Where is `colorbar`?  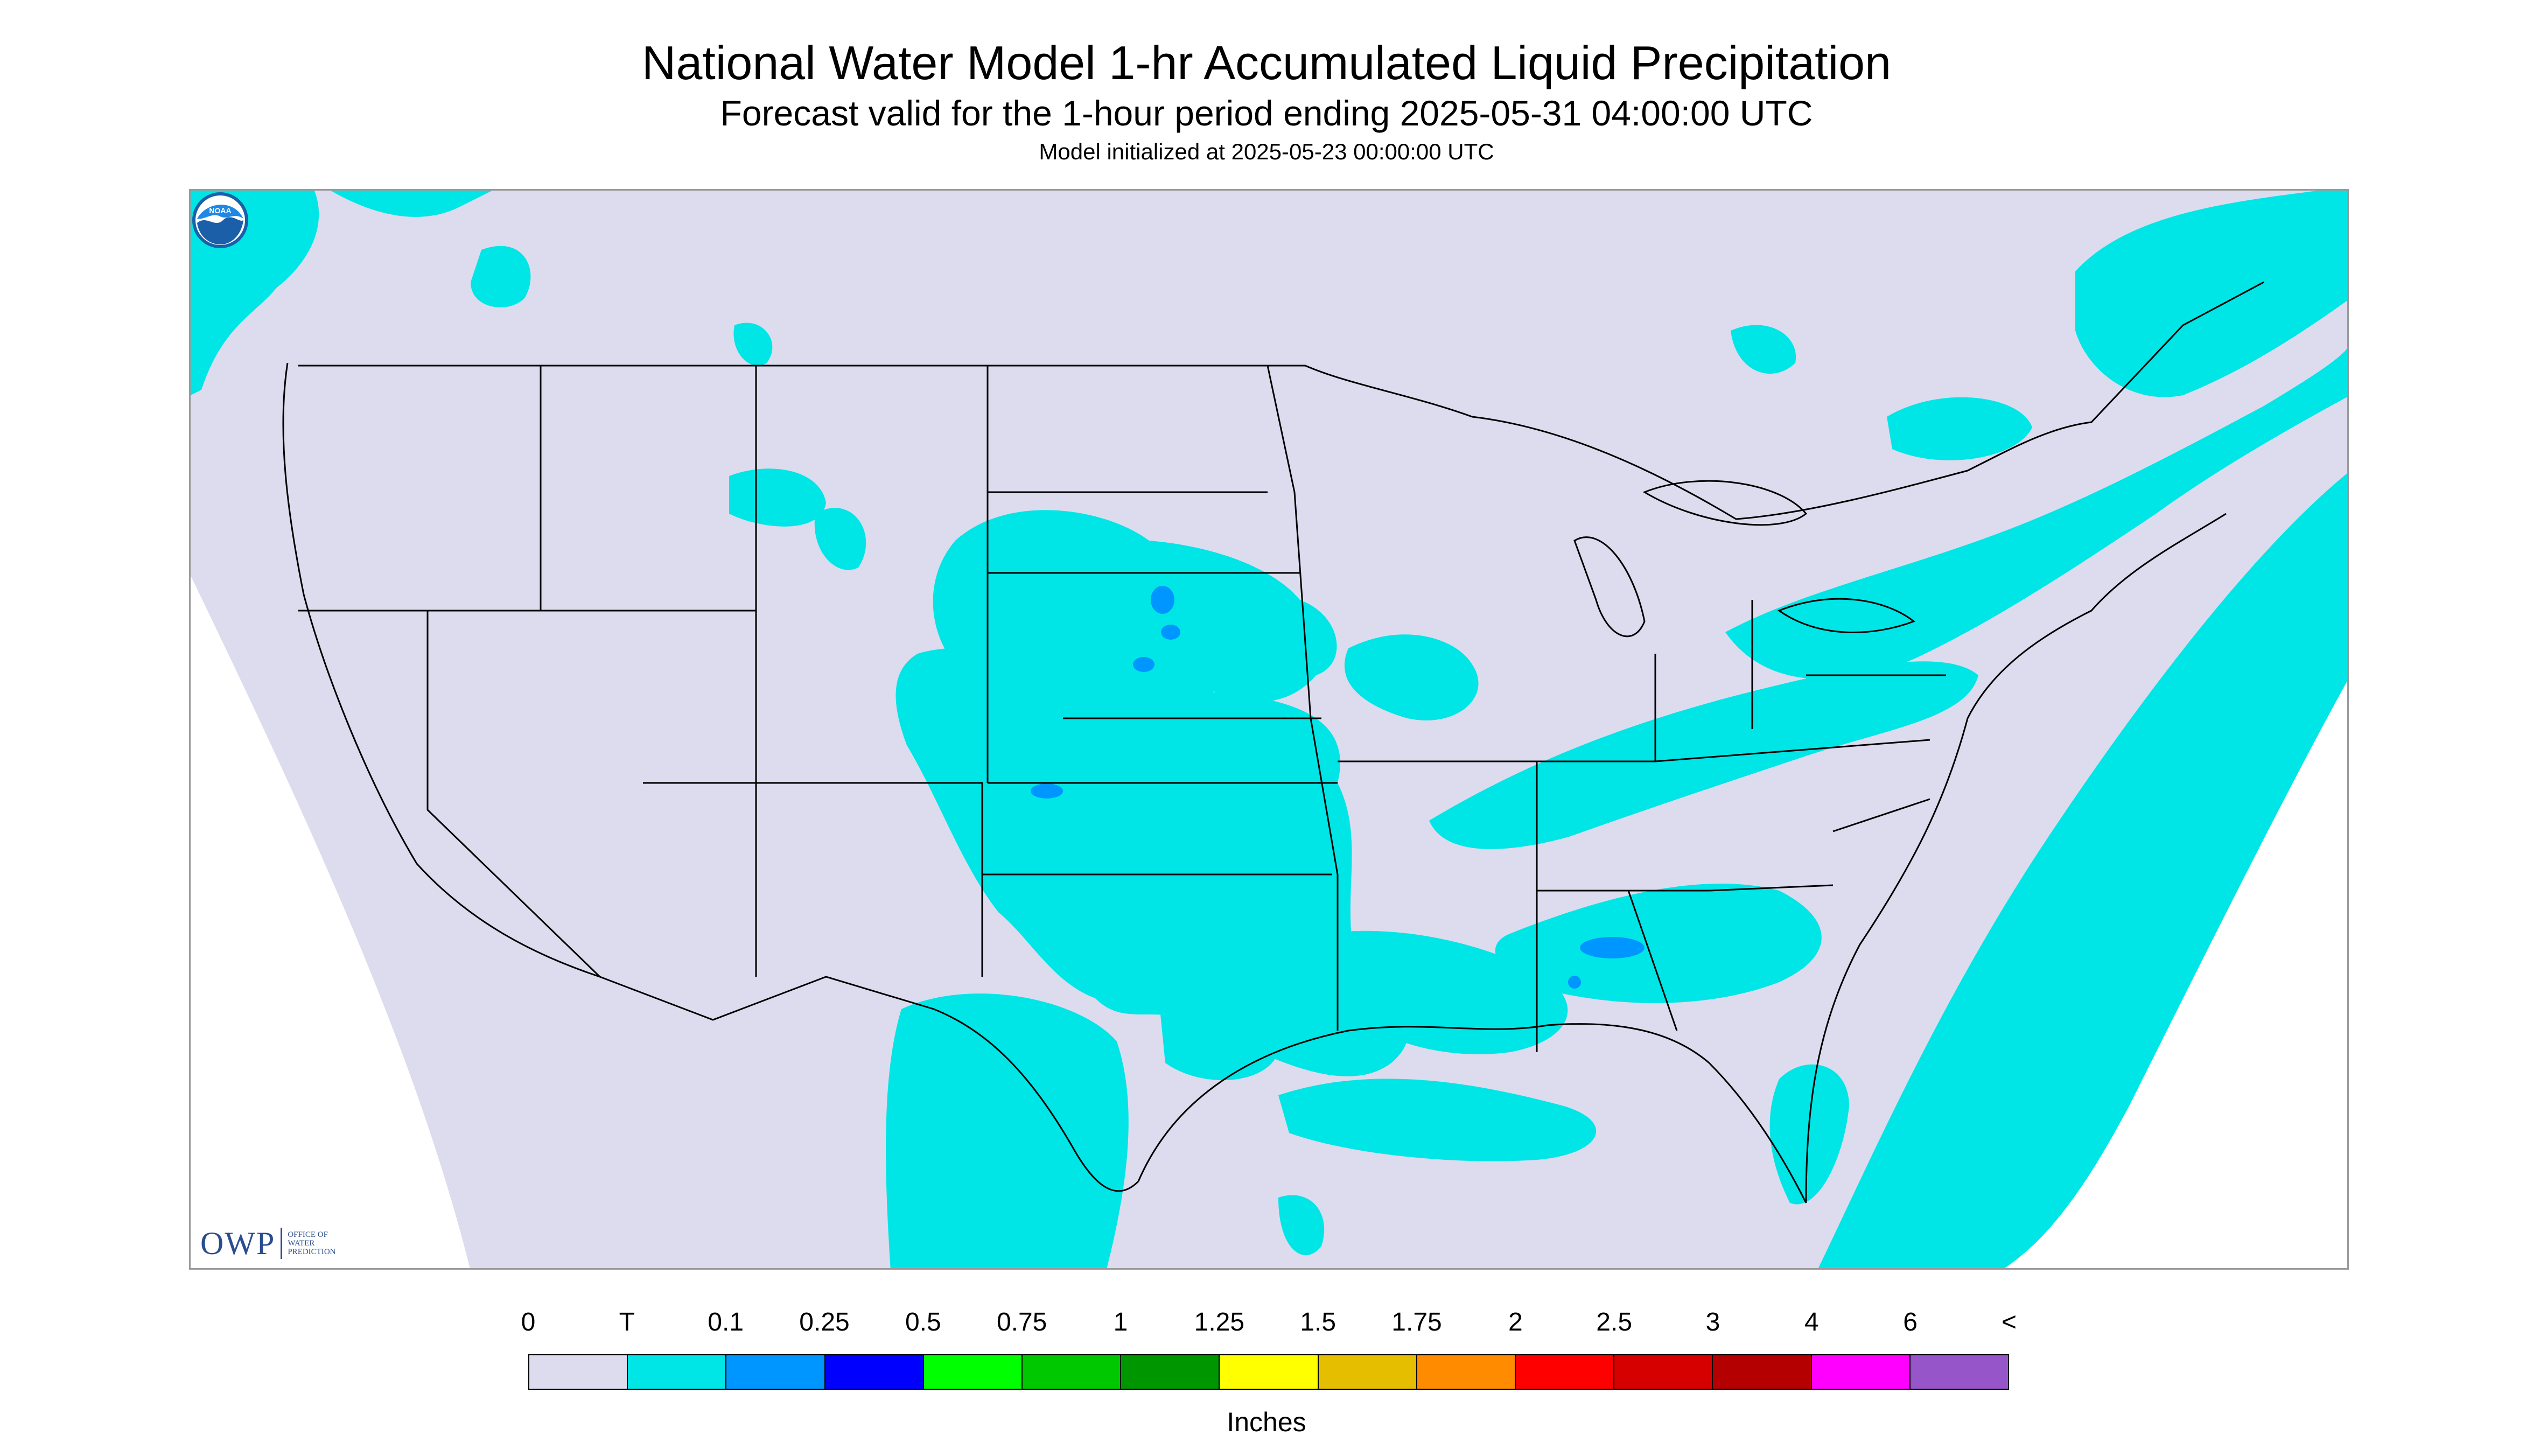
colorbar is located at coordinates (1268, 1372).